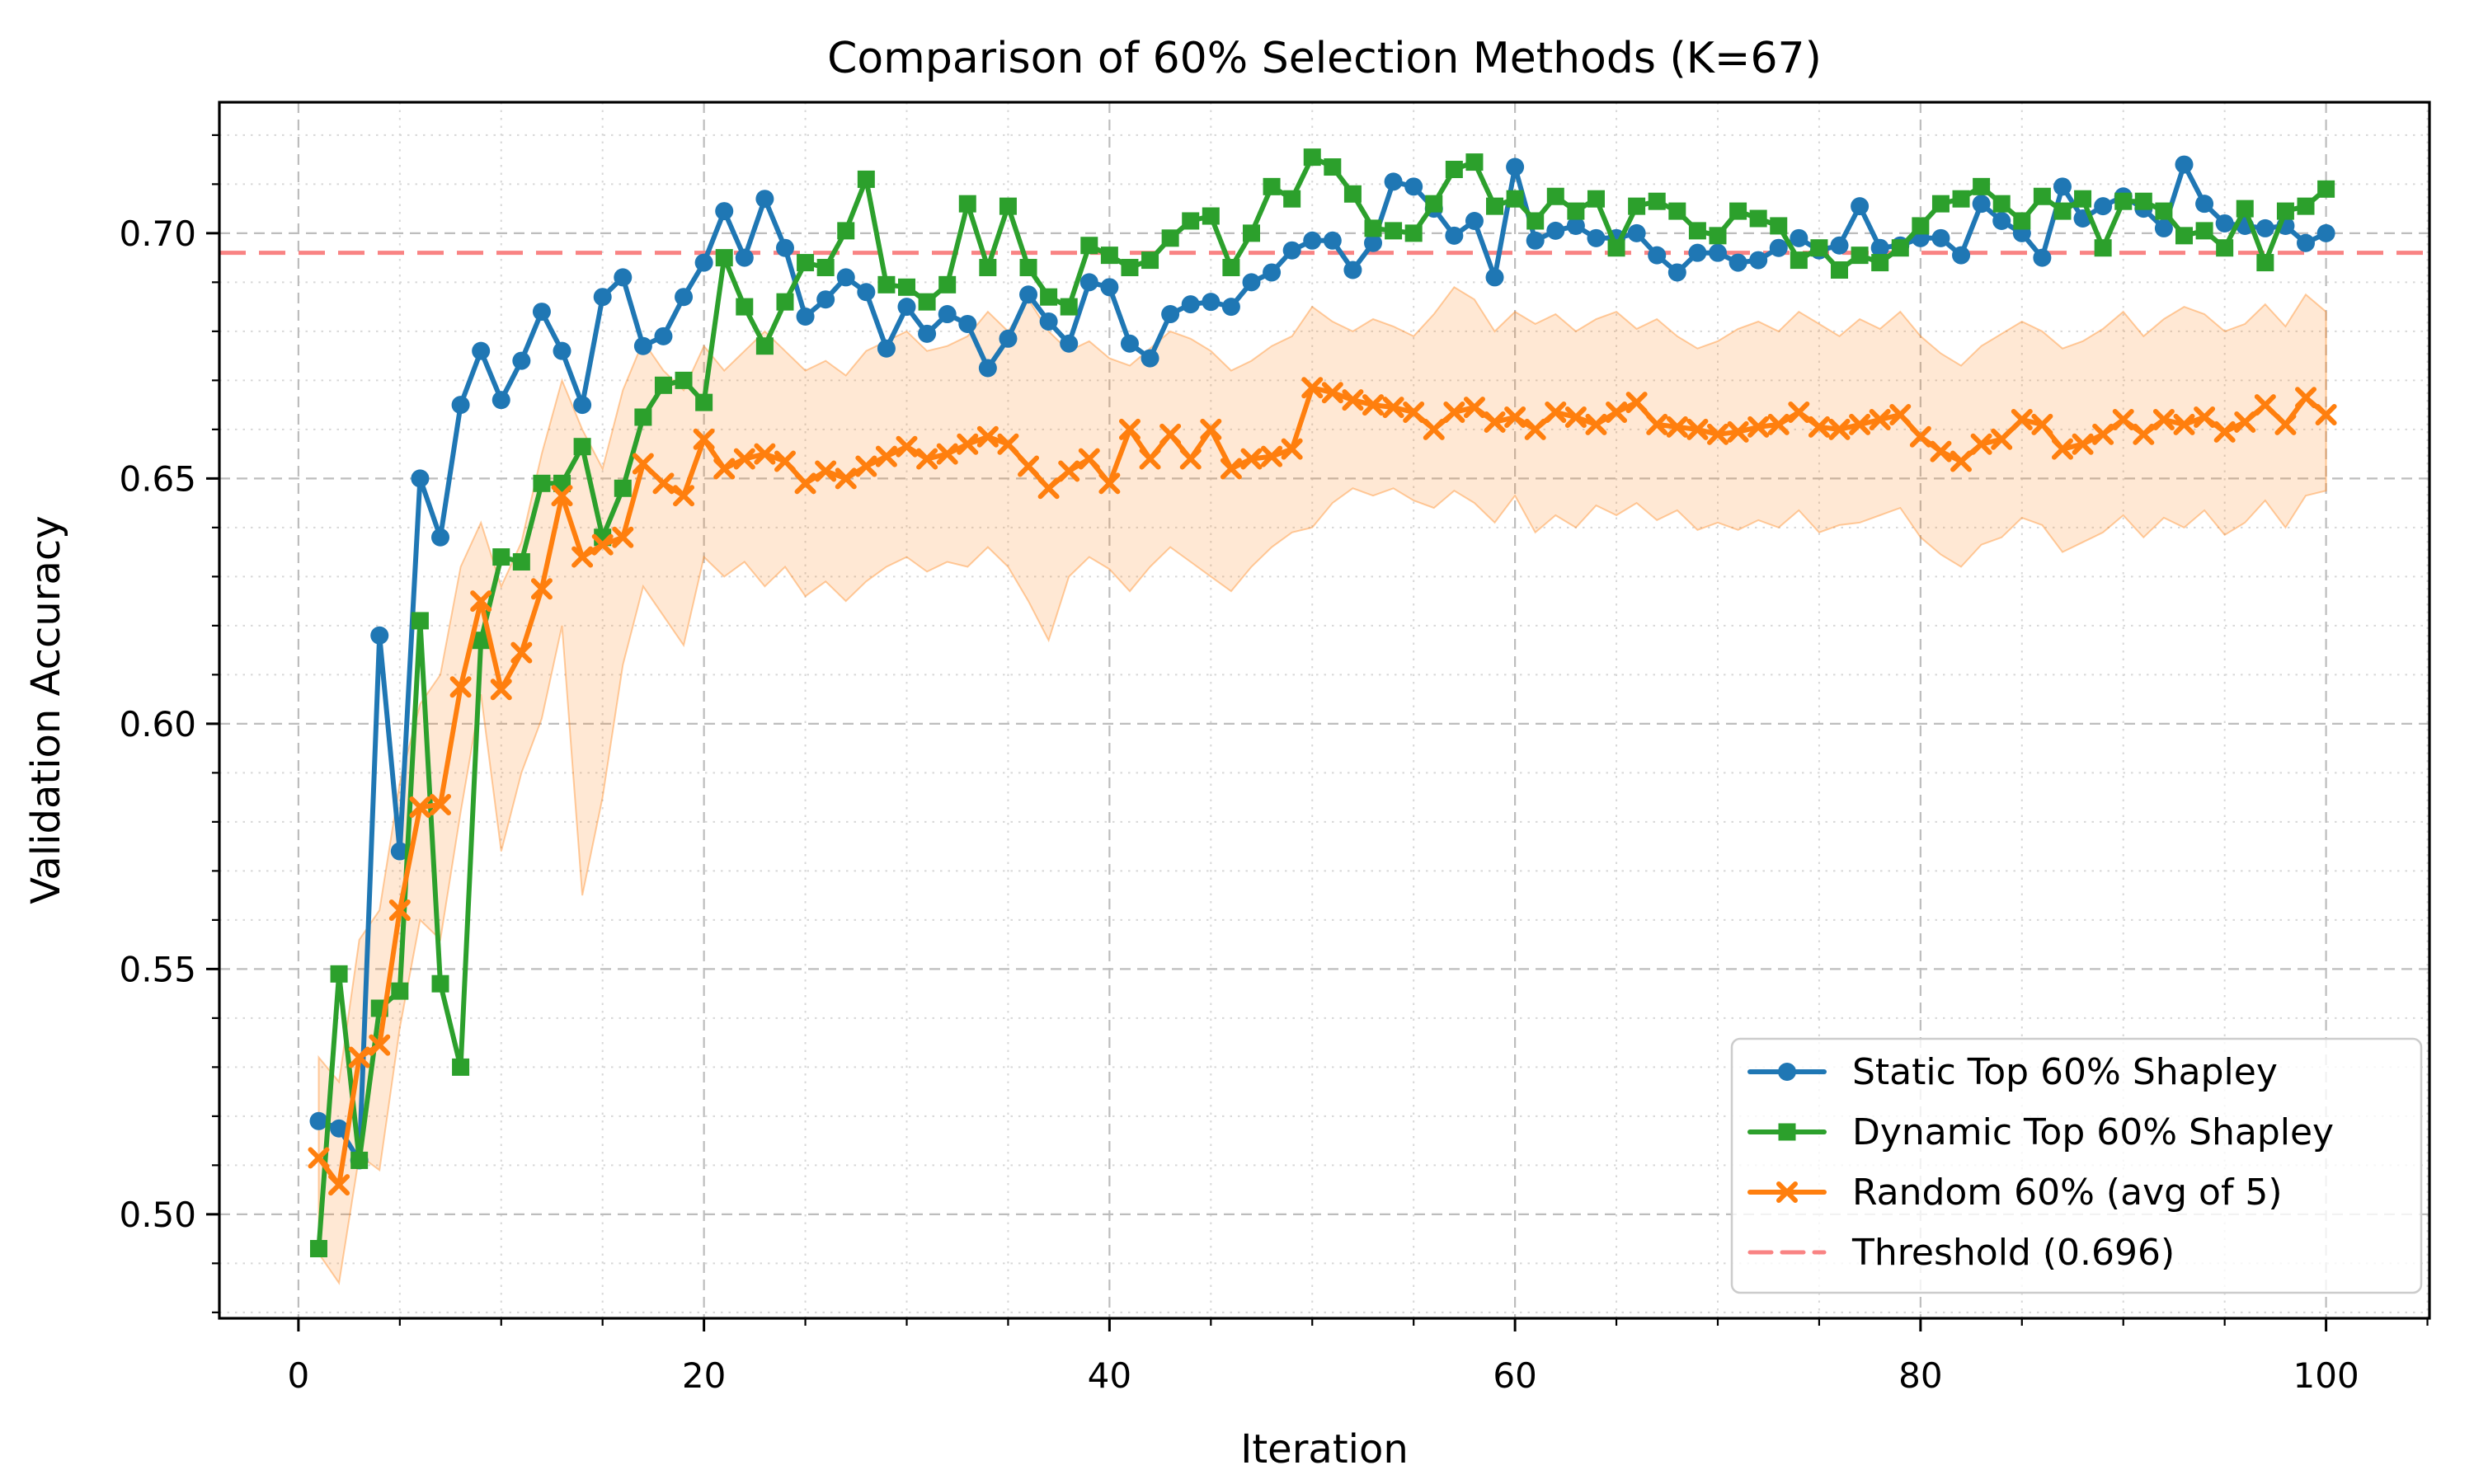 The width and height of the screenshot is (2474, 1484). What do you see at coordinates (2012, 1072) in the screenshot?
I see `legend-item-static-top-60-shapley: Static Top 60% Shapley` at bounding box center [2012, 1072].